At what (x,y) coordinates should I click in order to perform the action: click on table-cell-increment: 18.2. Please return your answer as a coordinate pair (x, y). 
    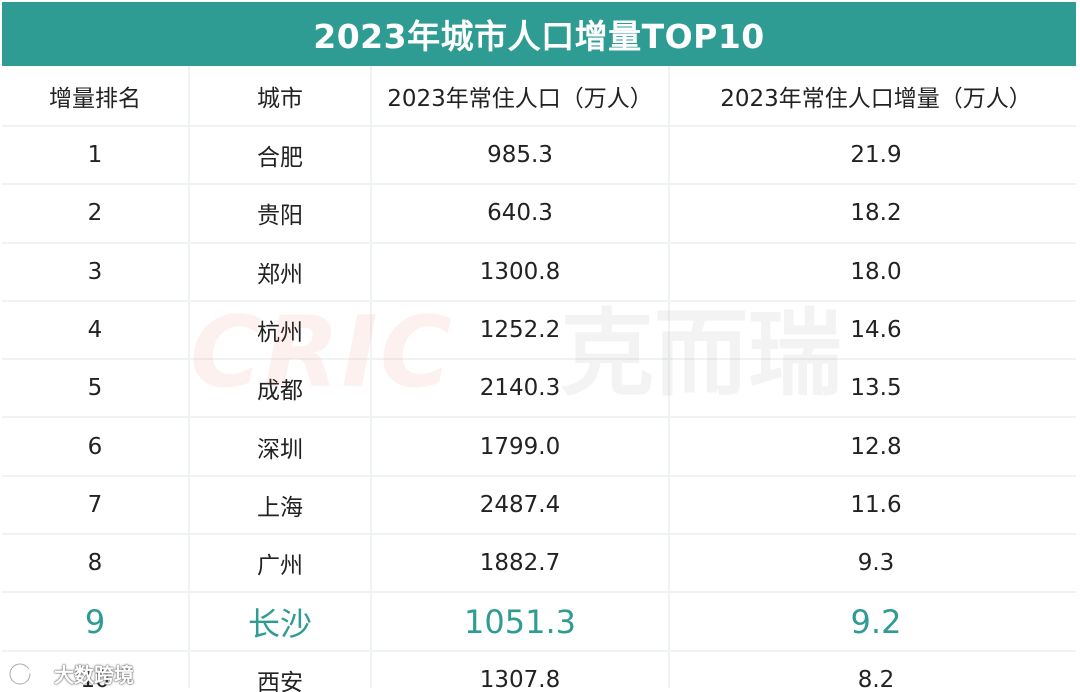
    Looking at the image, I should click on (875, 213).